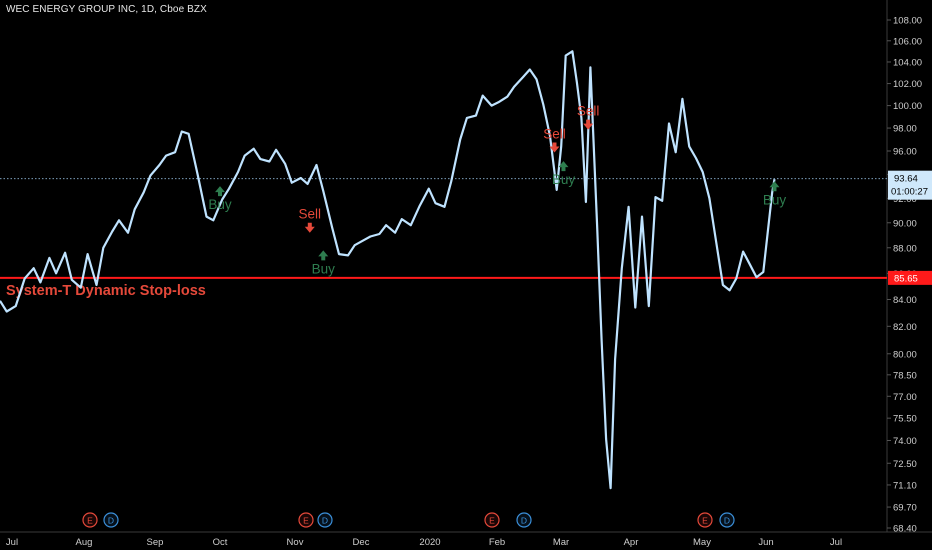 This screenshot has width=932, height=550. I want to click on time-tick-label: Feb, so click(497, 542).